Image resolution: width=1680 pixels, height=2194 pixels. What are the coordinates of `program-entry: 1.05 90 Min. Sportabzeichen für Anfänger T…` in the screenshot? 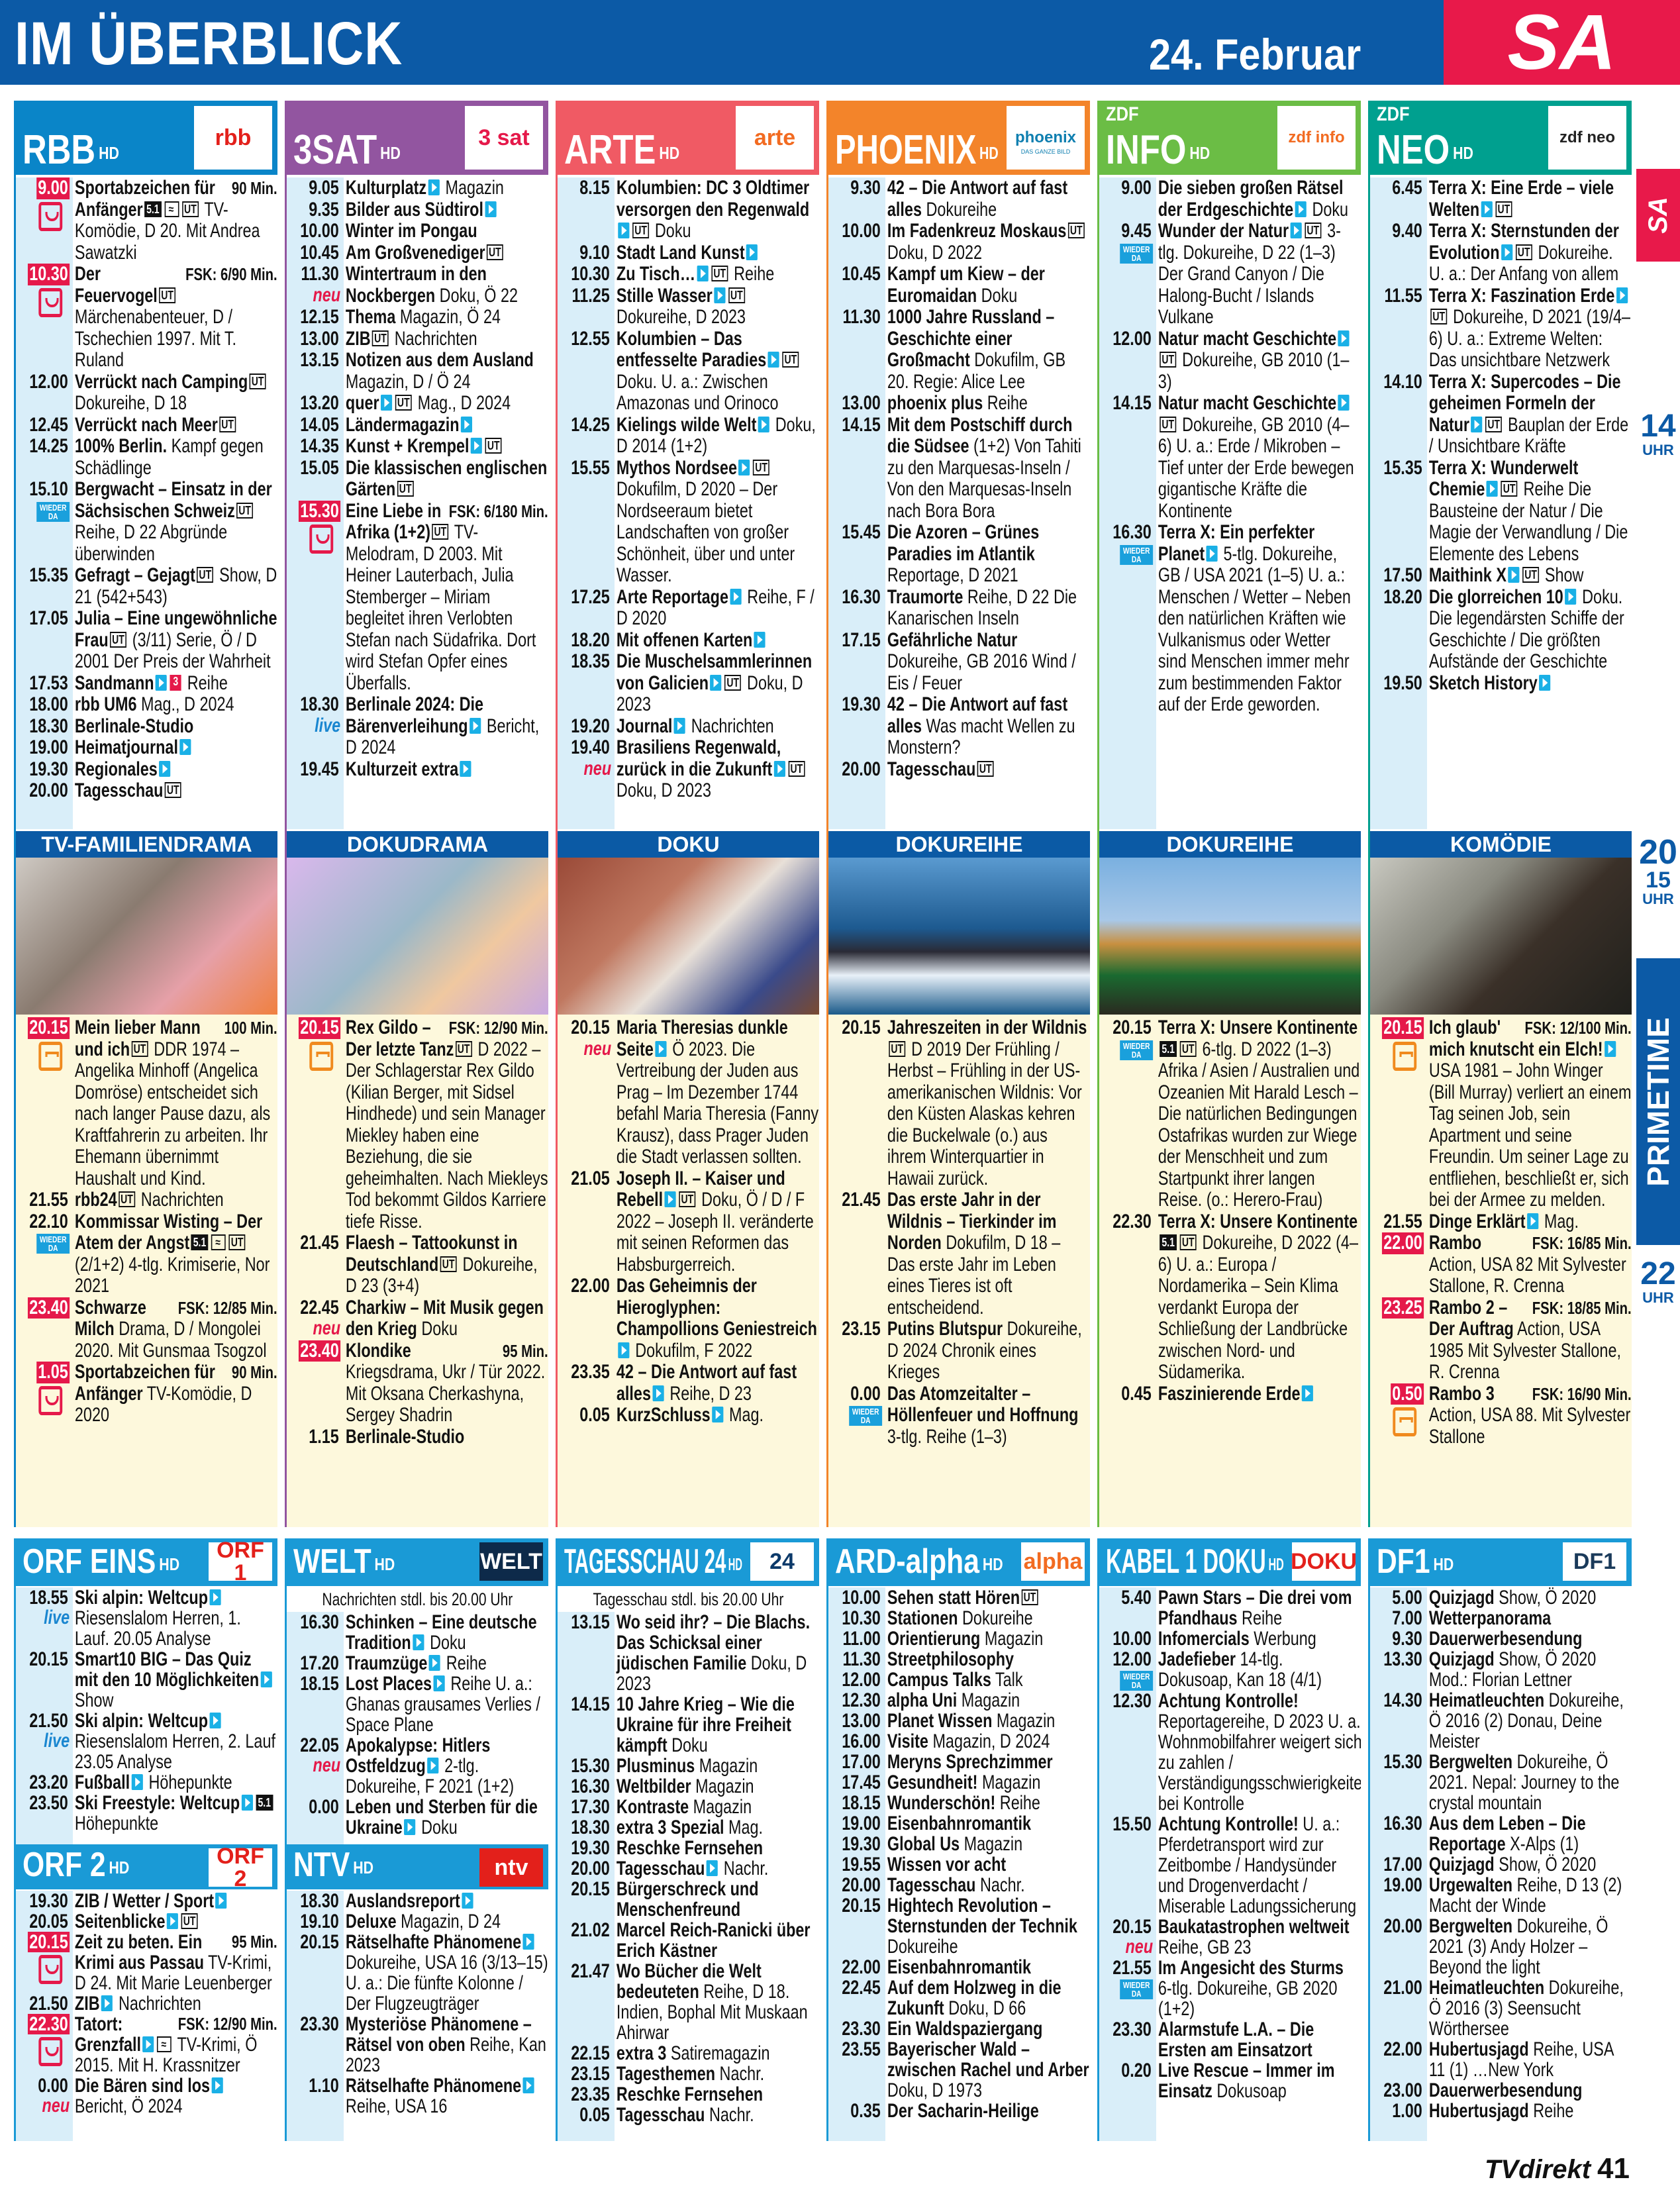 It's located at (146, 1393).